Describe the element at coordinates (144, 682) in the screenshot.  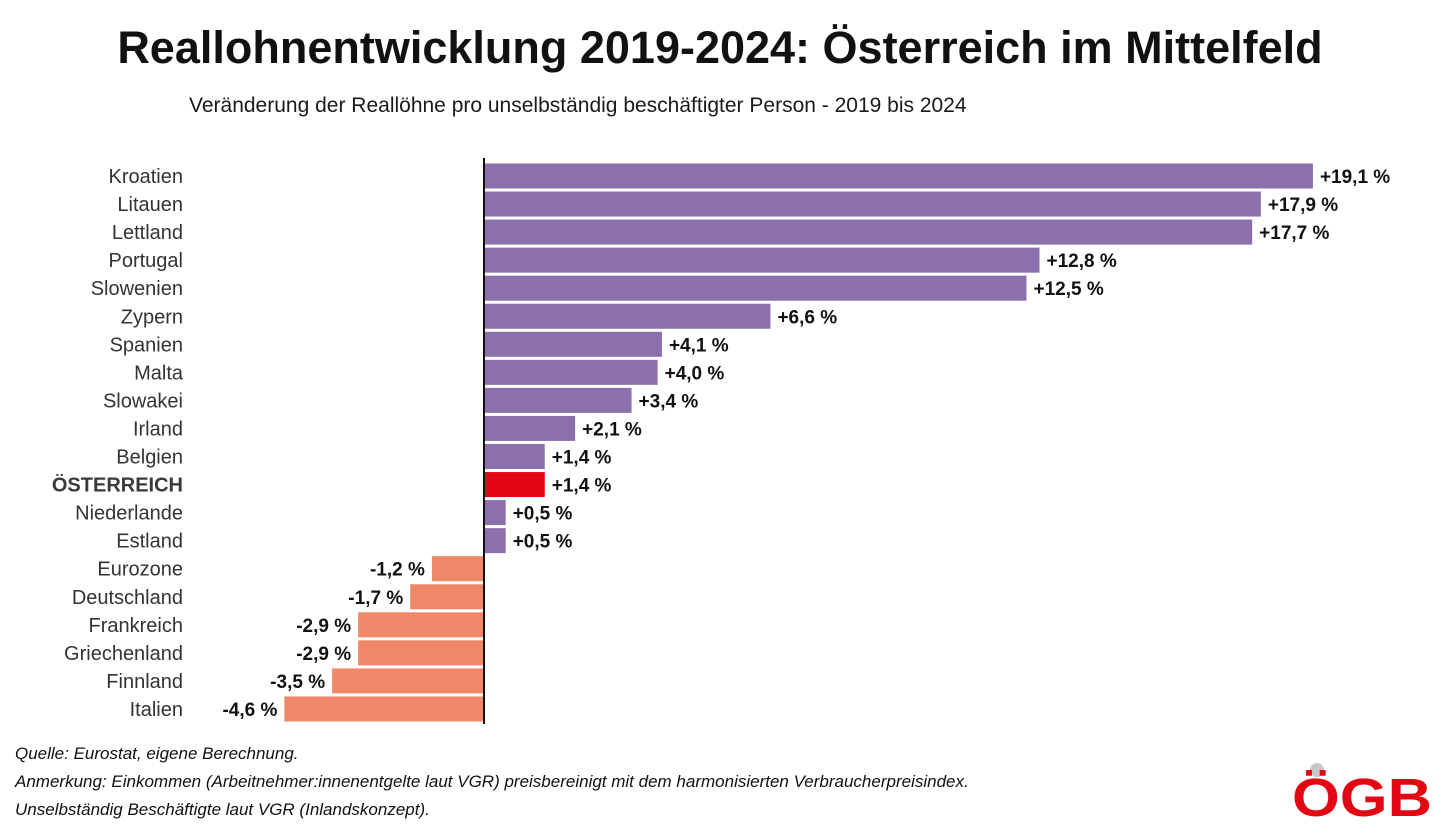
I see `category-label-finnland: Finnland` at that location.